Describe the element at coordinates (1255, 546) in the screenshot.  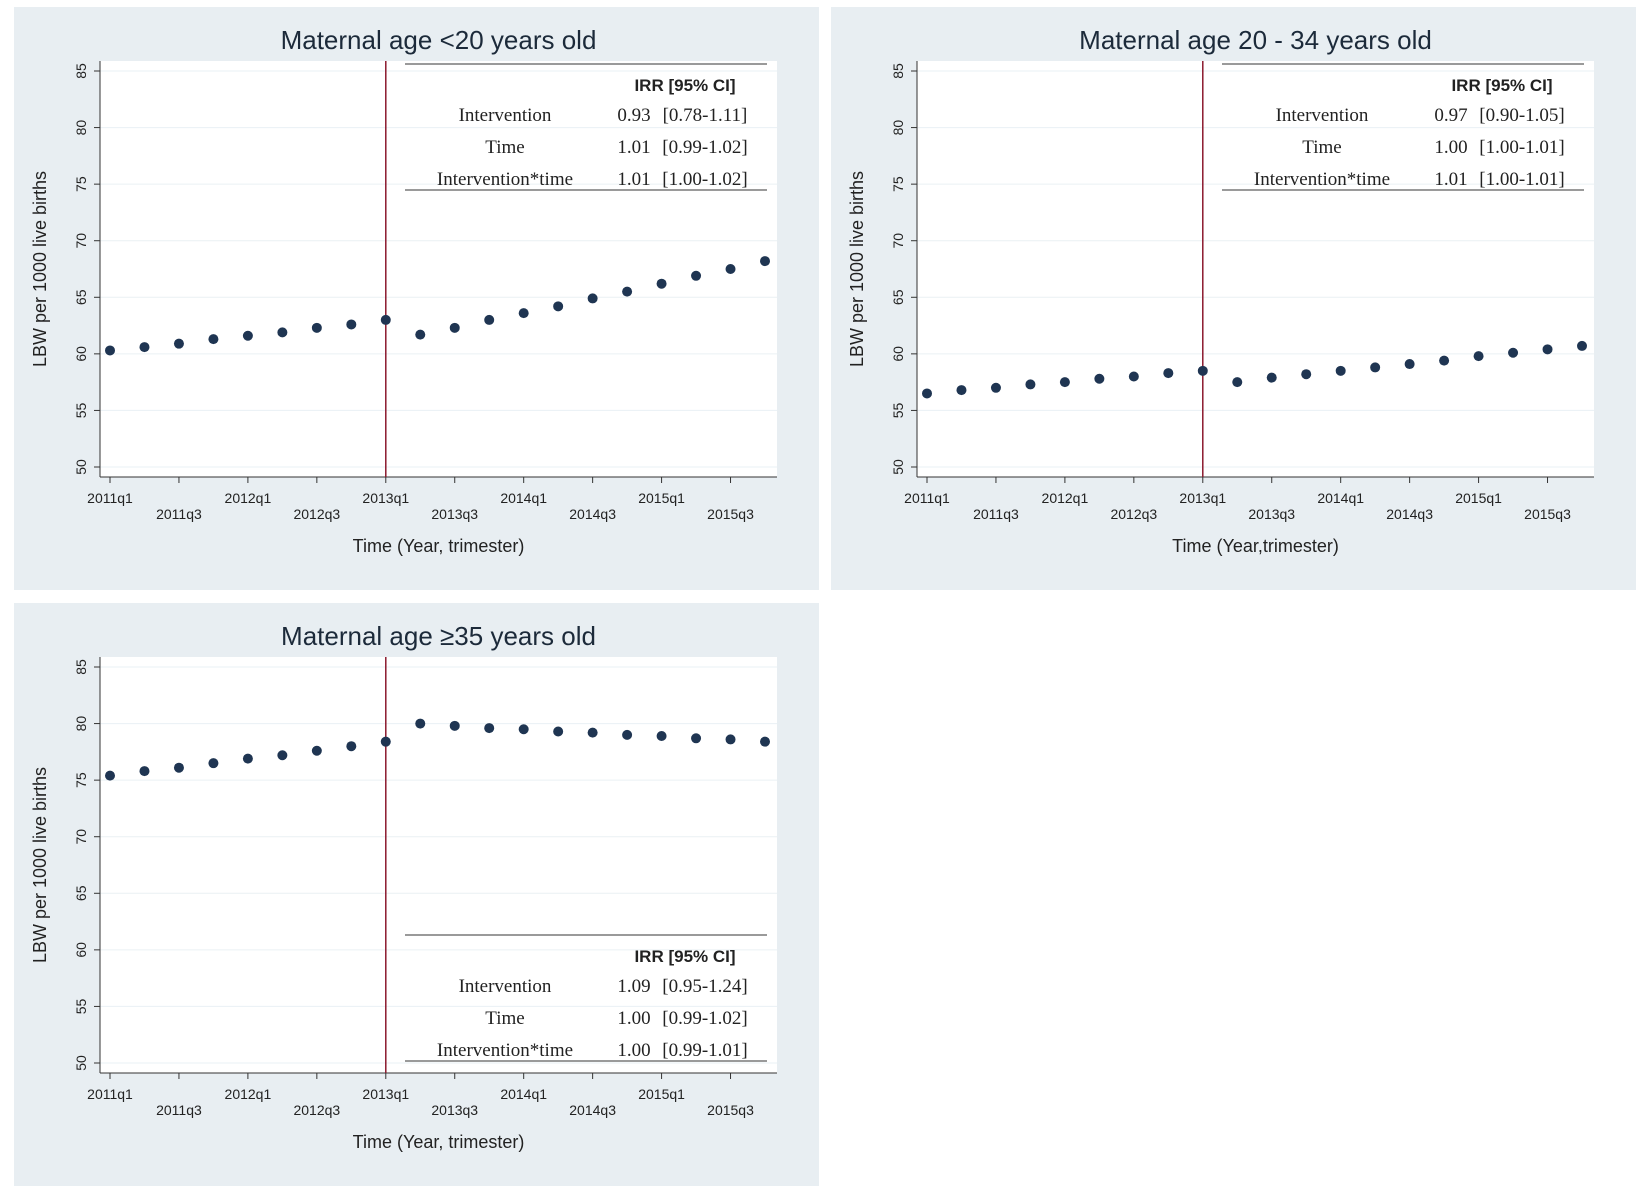
I see `x-axis-label: Time (Year,trimester)` at that location.